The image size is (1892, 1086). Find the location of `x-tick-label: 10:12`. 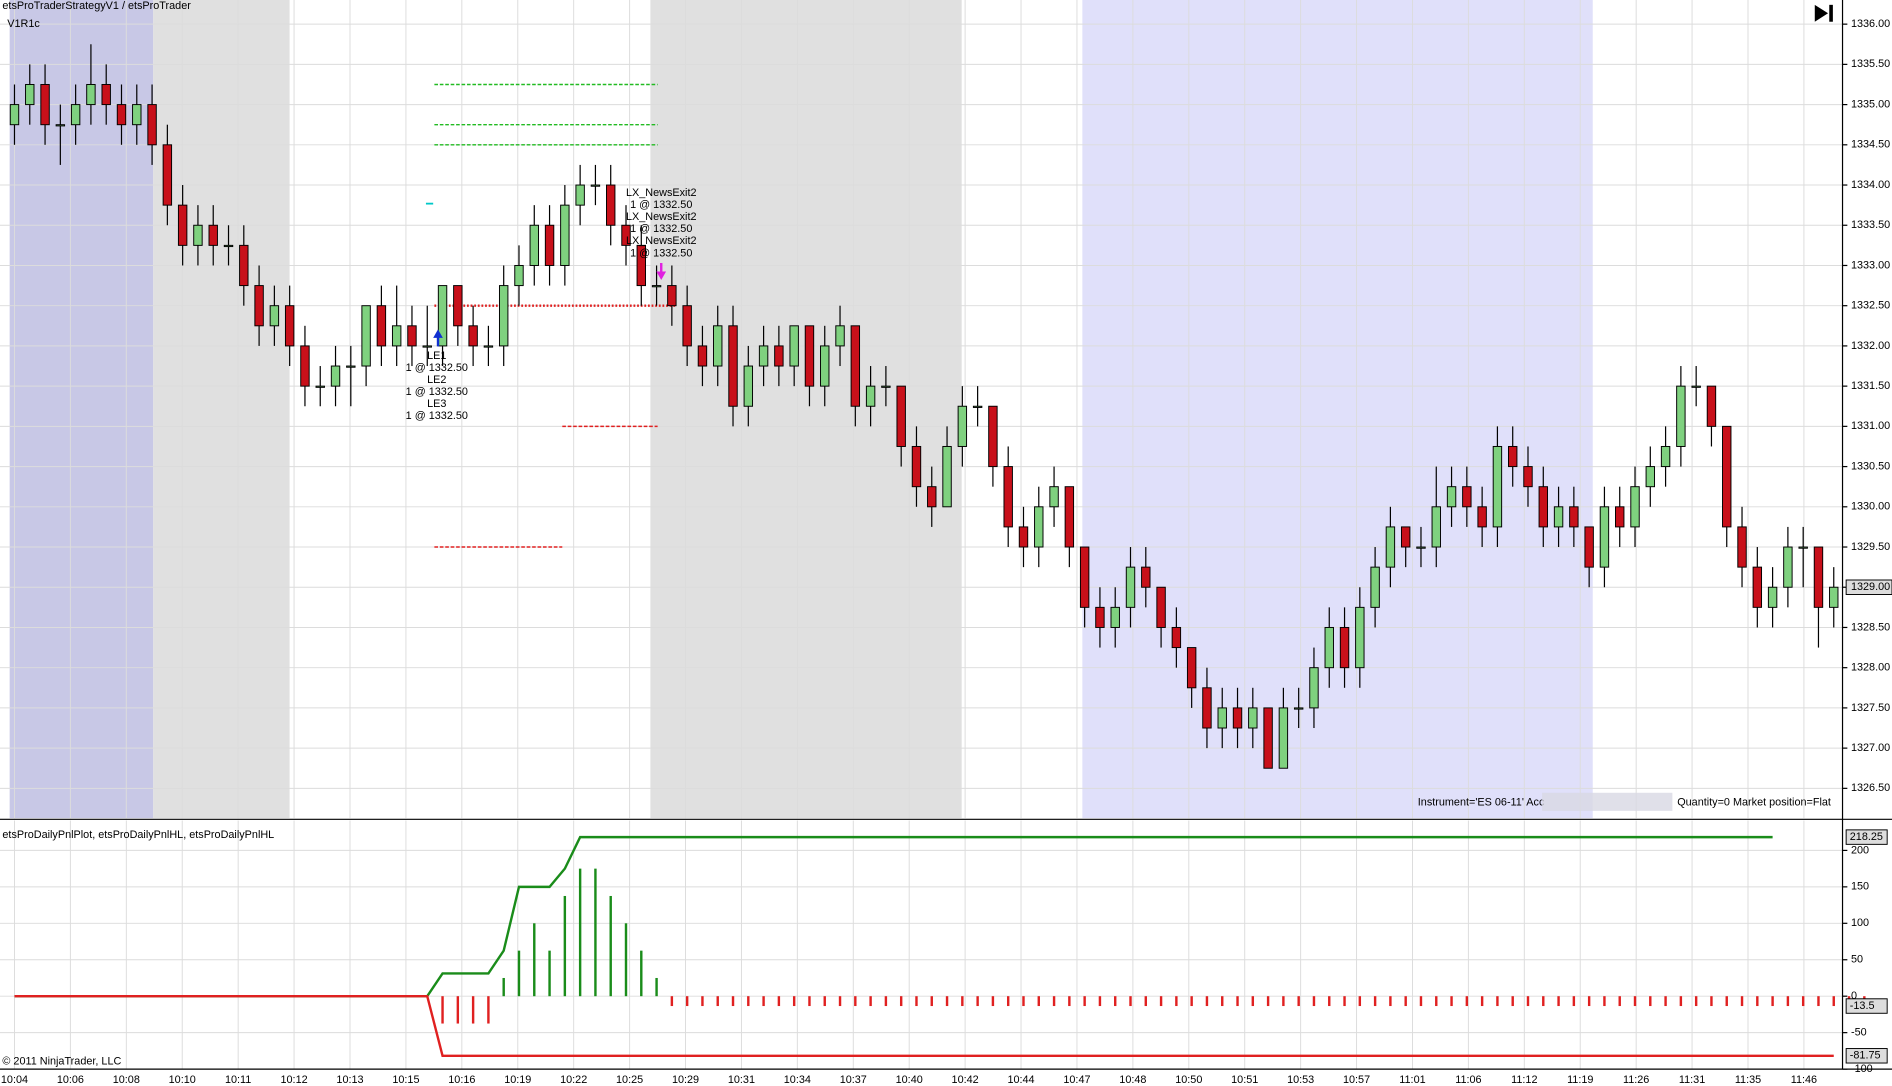

x-tick-label: 10:12 is located at coordinates (294, 1080).